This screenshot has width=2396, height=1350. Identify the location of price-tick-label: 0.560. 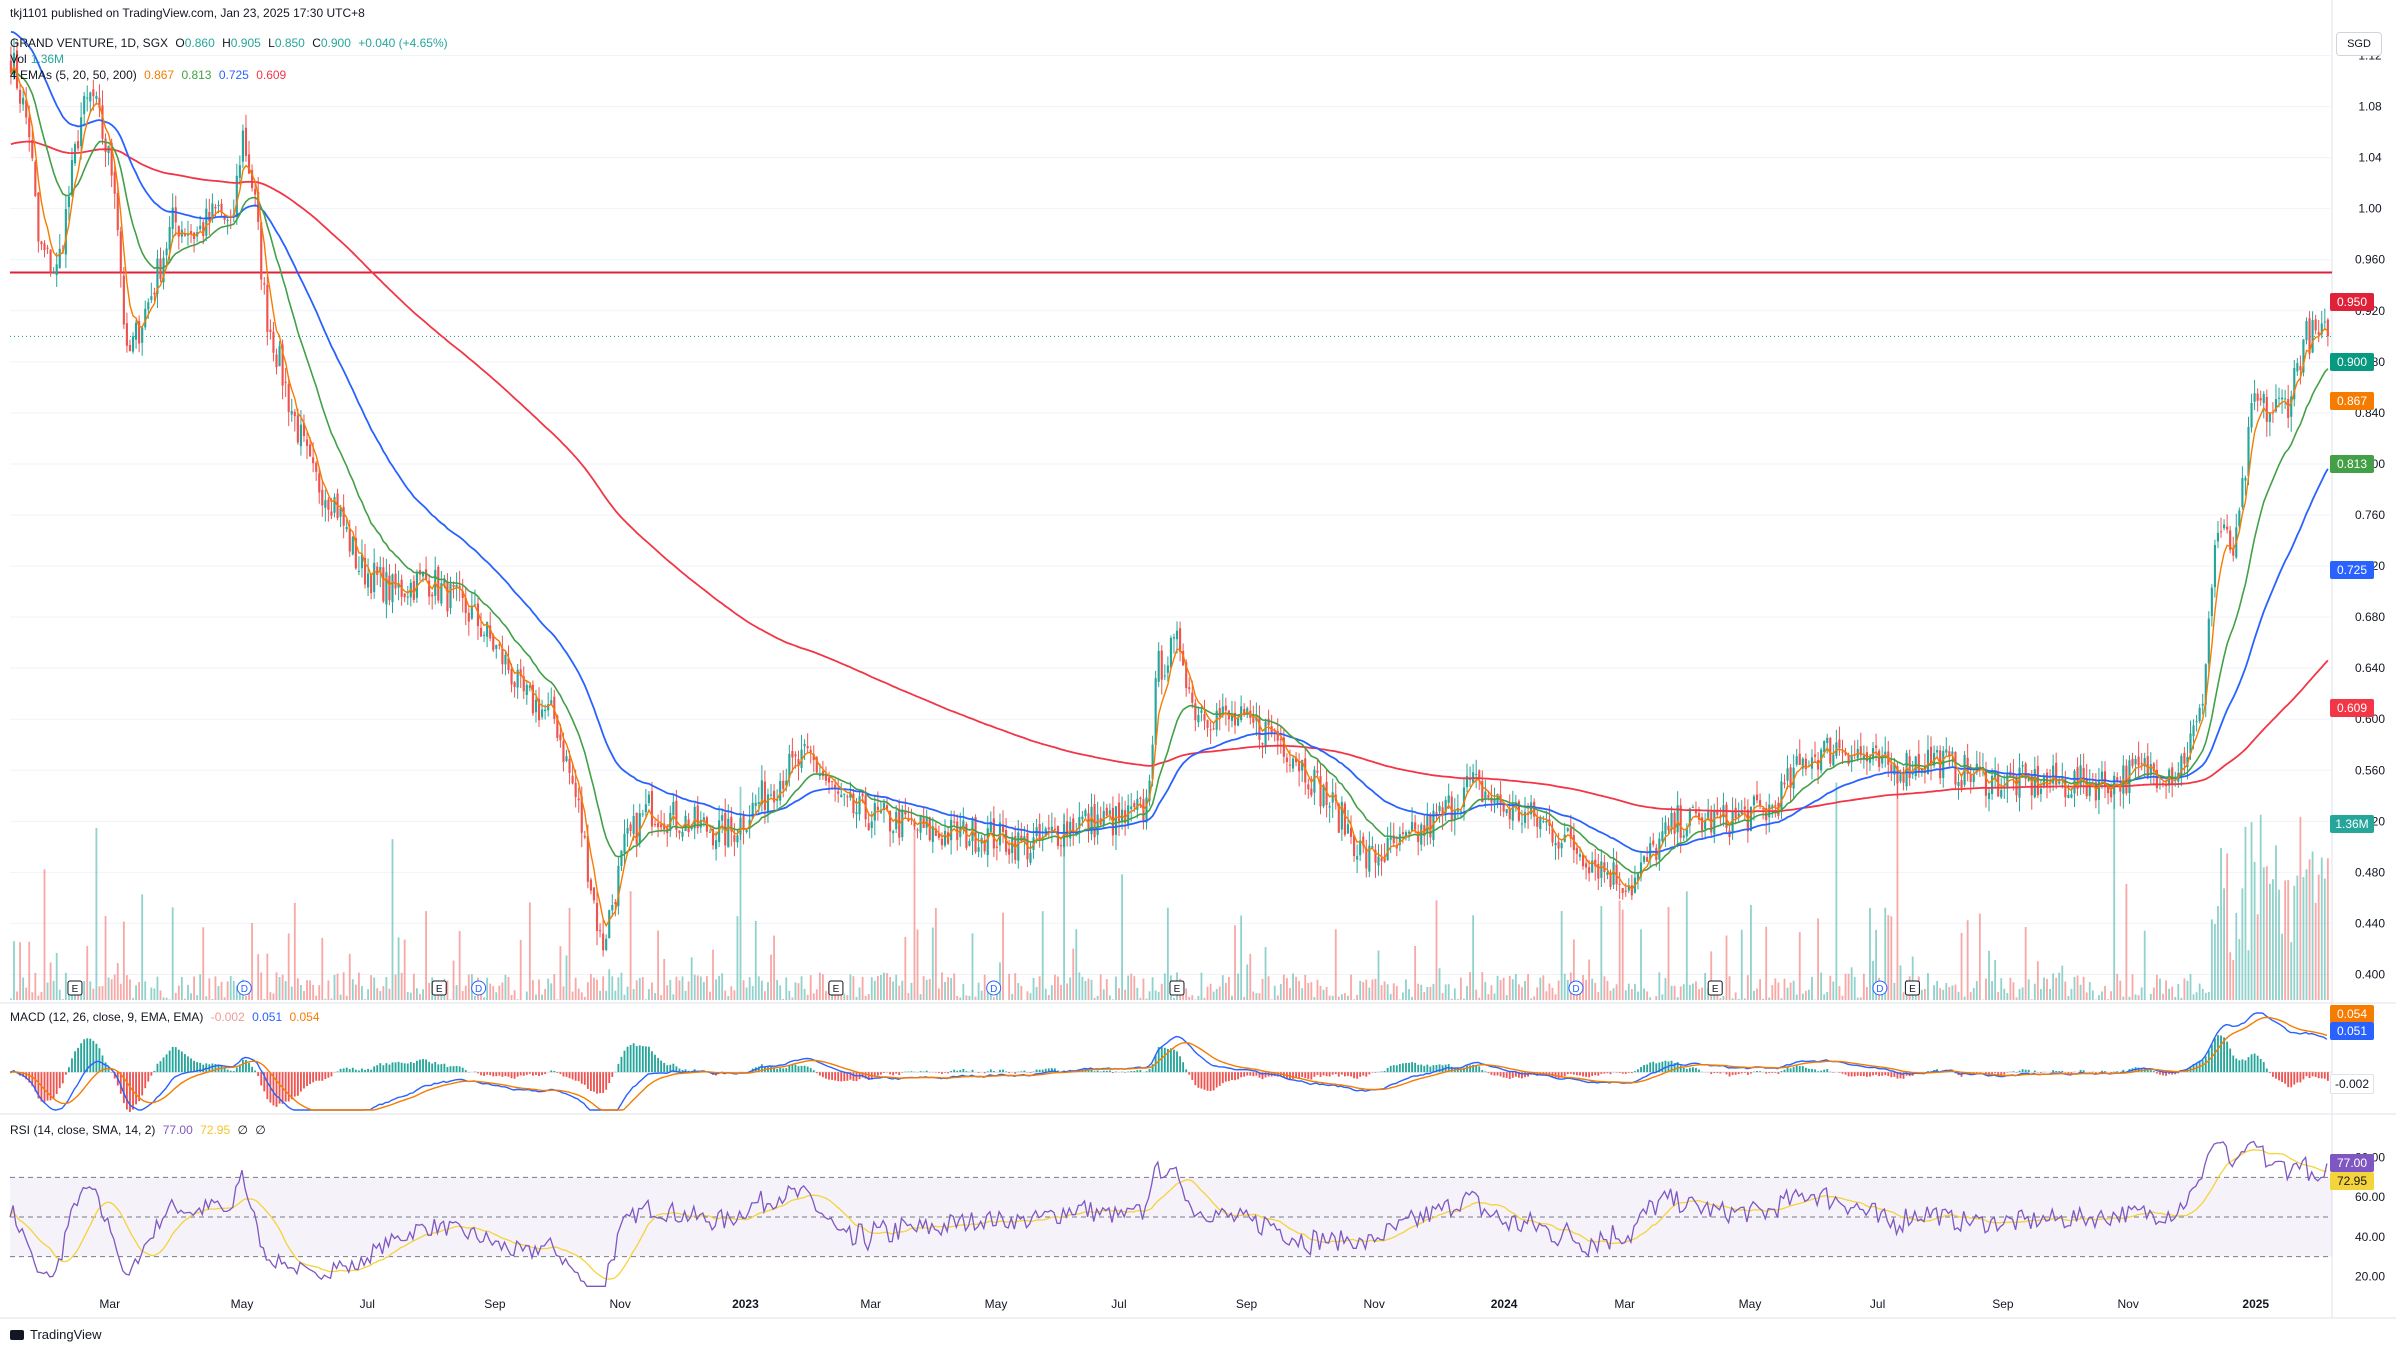
(2370, 770).